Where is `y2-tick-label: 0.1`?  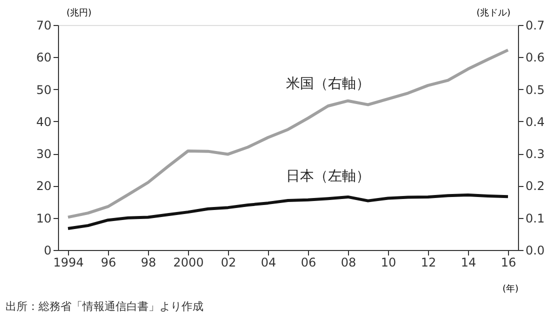
y2-tick-label: 0.1 is located at coordinates (535, 218).